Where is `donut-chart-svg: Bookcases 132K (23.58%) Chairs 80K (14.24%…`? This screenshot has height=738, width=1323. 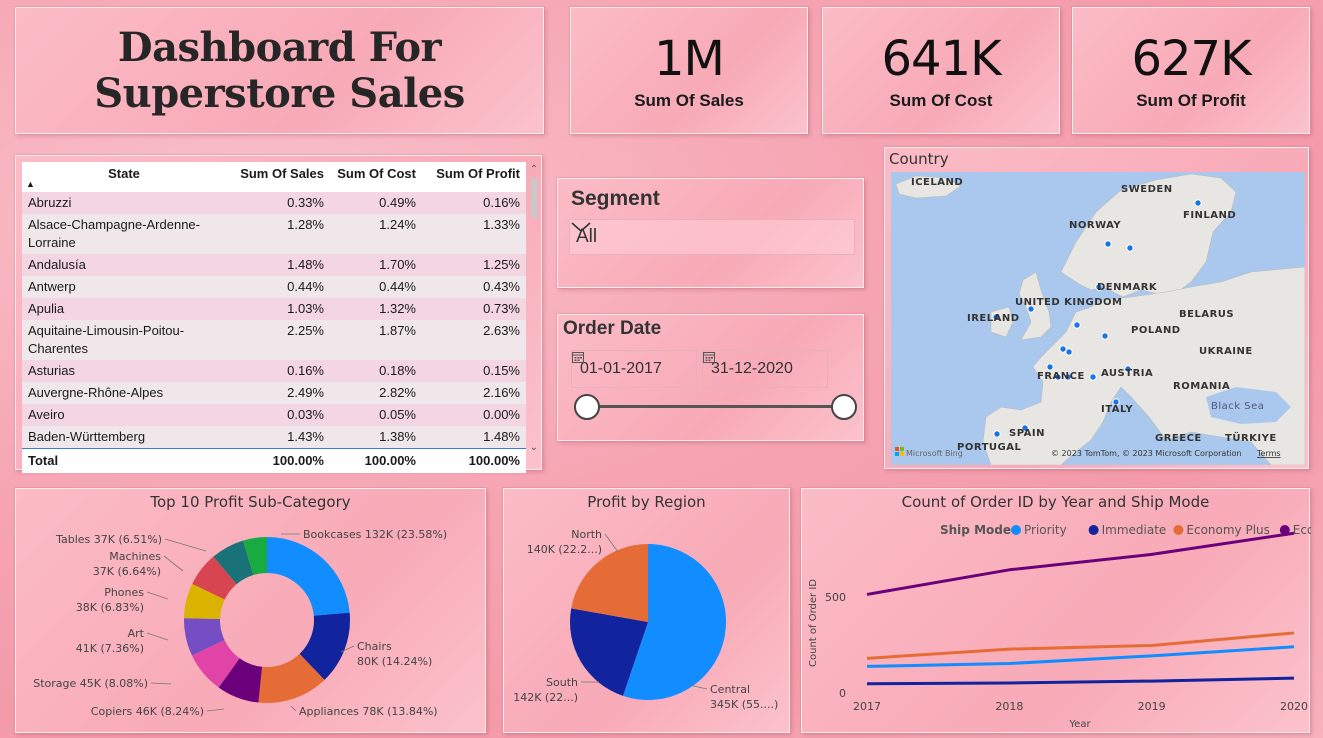
donut-chart-svg: Bookcases 132K (23.58%) Chairs 80K (14.24%… is located at coordinates (251, 611).